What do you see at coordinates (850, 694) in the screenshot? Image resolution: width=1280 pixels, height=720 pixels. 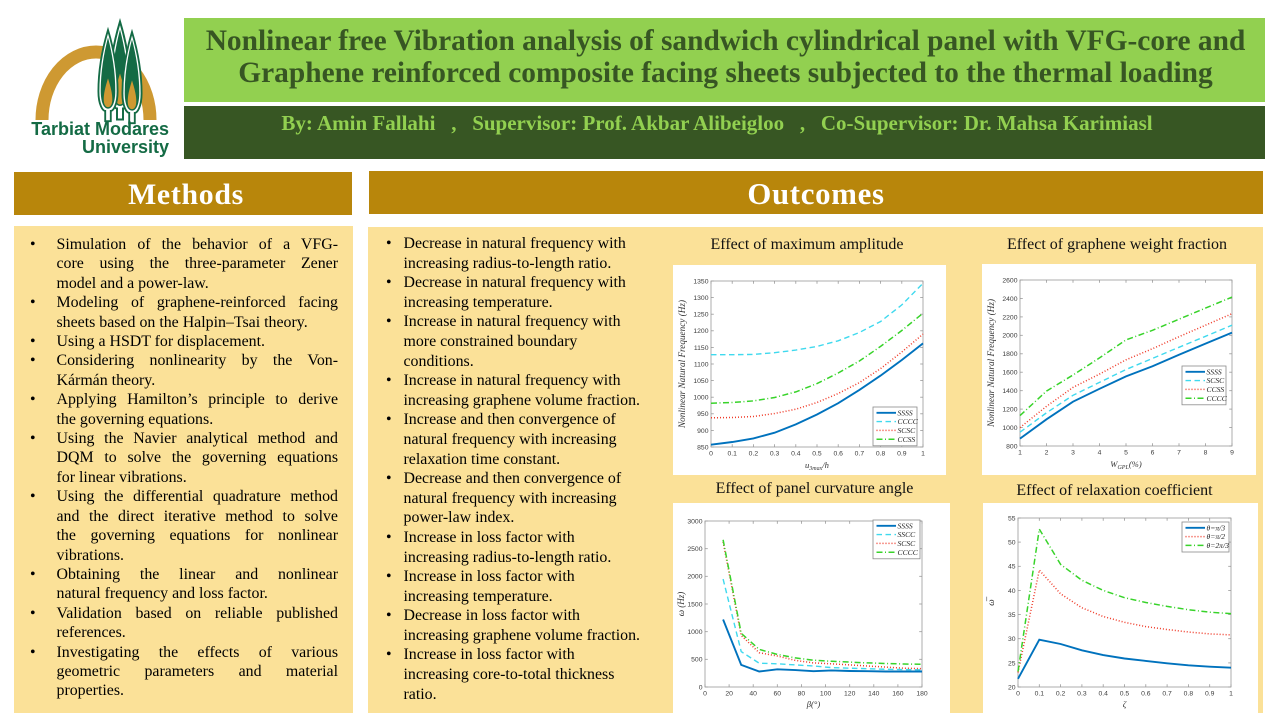 I see `svg-text: 120` at bounding box center [850, 694].